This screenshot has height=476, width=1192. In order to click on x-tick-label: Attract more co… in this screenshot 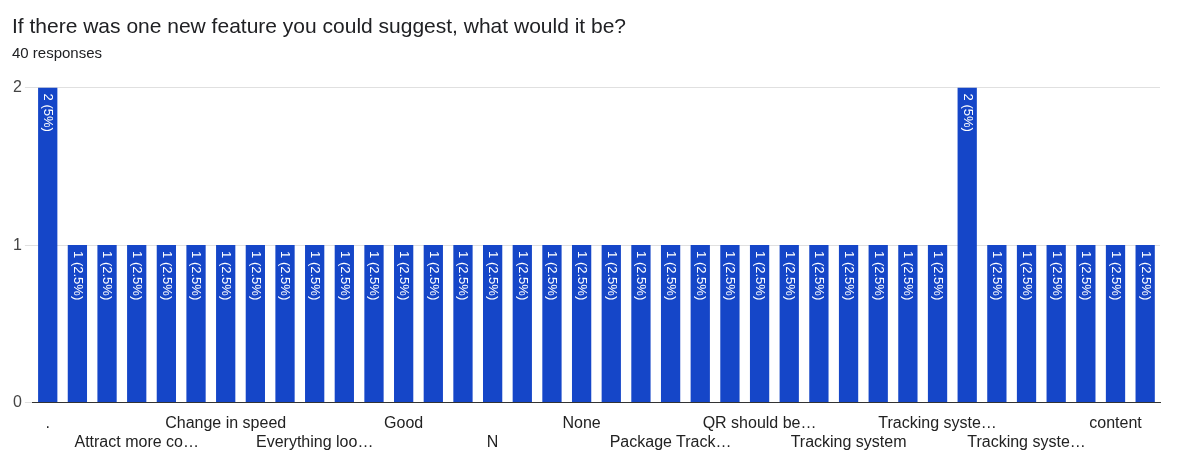, I will do `click(136, 441)`.